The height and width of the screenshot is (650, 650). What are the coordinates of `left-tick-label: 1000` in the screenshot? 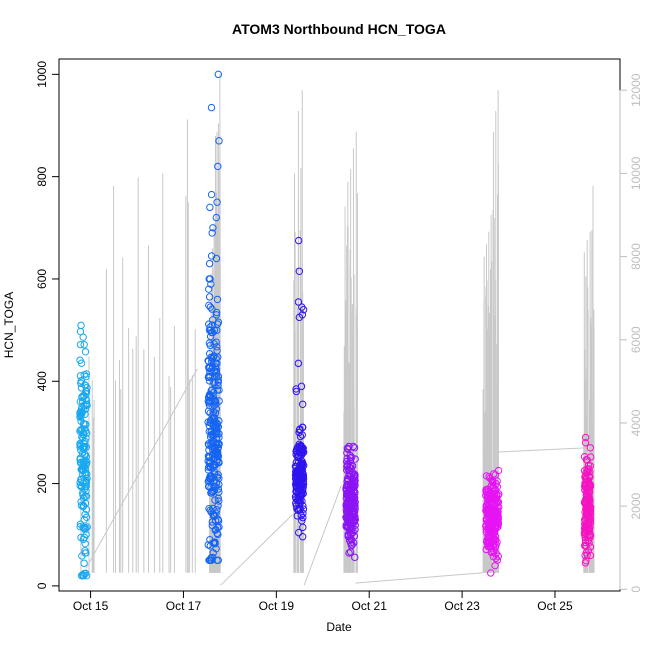 It's located at (42, 74).